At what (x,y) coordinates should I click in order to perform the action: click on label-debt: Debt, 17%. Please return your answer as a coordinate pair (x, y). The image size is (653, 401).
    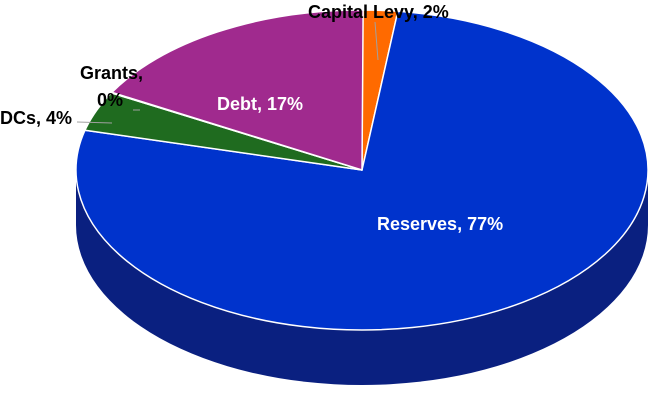
    Looking at the image, I should click on (260, 104).